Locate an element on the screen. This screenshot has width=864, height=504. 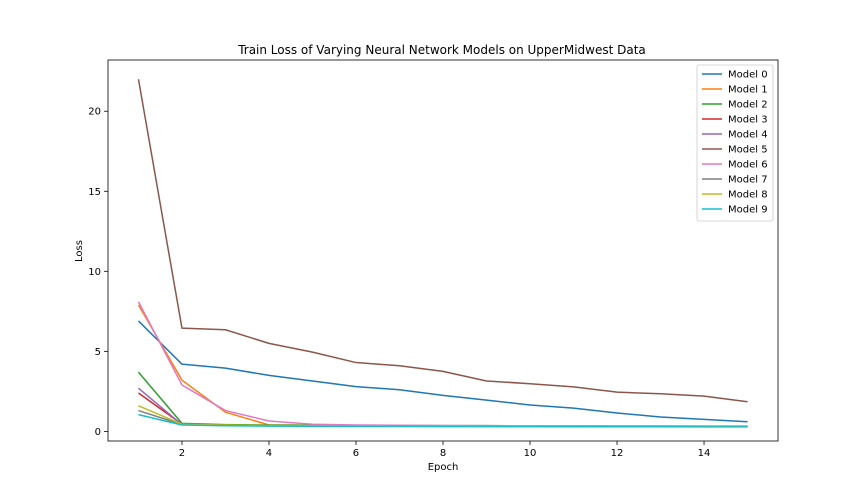
x-tick-label: 8 is located at coordinates (443, 453).